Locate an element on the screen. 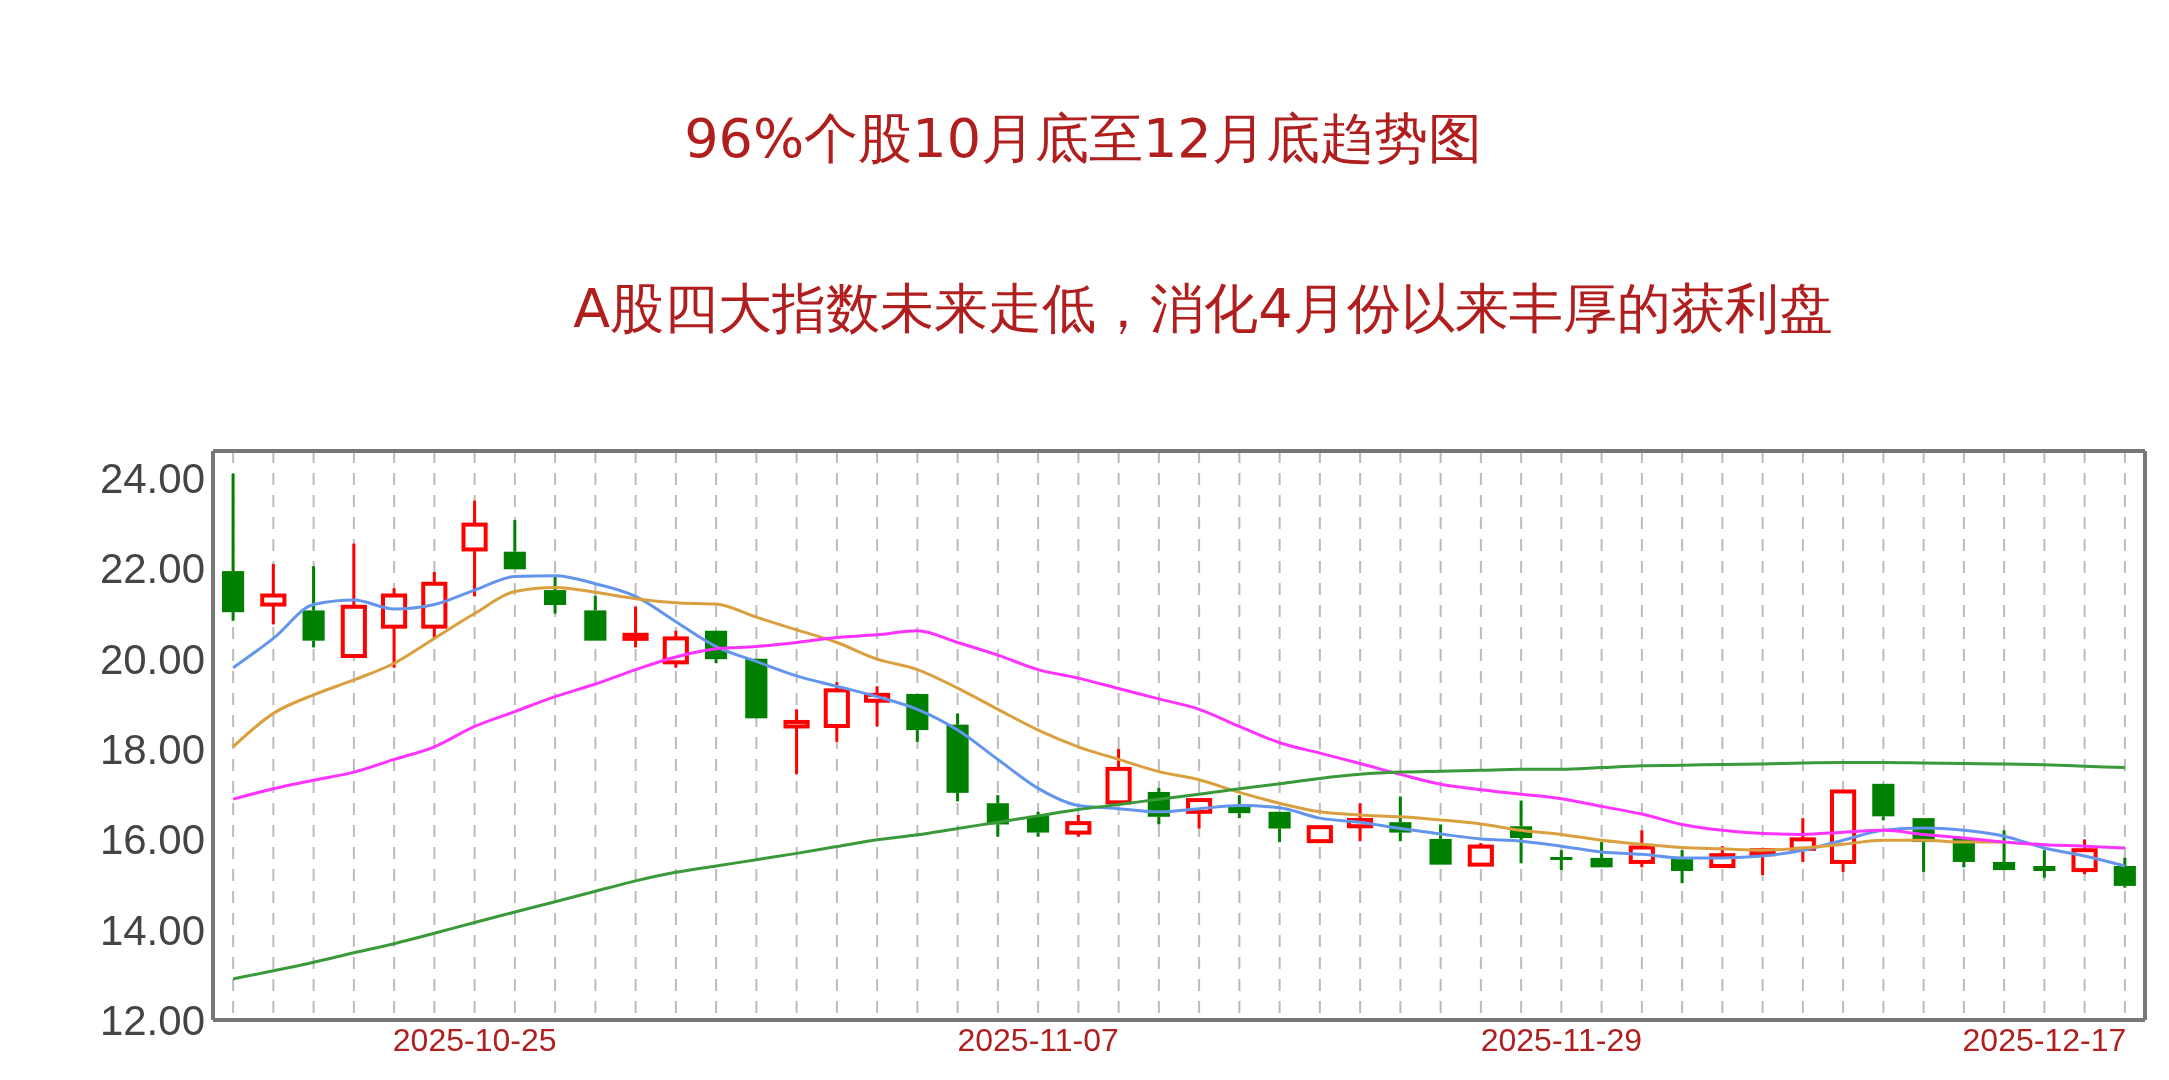  y-tick-label: 18.00 is located at coordinates (152, 749).